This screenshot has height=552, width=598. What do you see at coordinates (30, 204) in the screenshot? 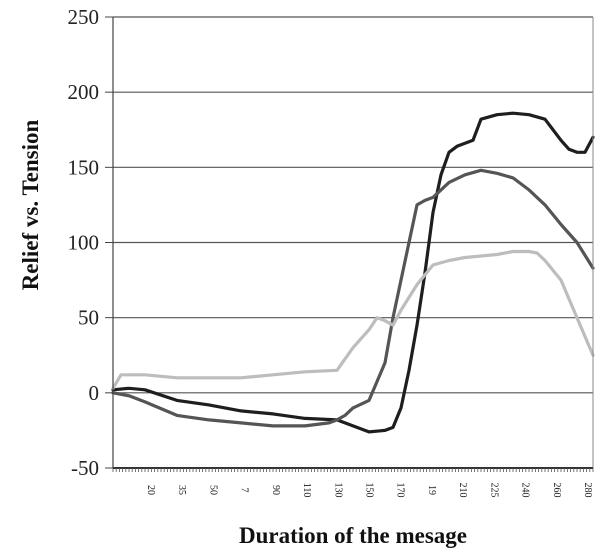
I see `y-axis-title: Relief vs. Tension` at bounding box center [30, 204].